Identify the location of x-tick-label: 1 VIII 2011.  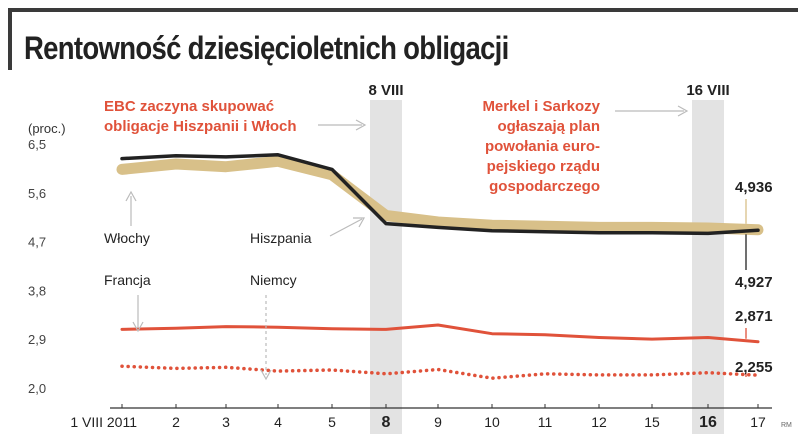
(103, 422).